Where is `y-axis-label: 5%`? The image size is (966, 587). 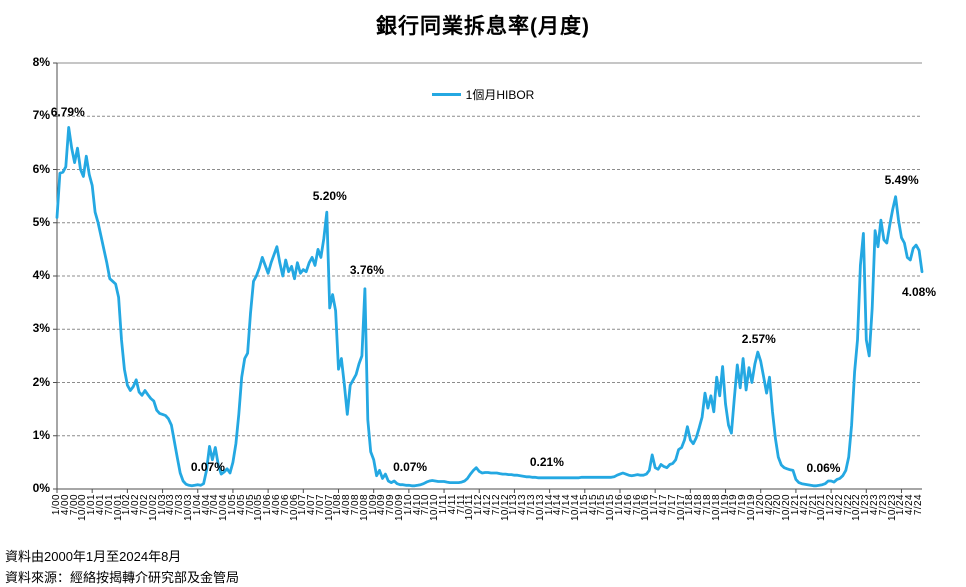 y-axis-label: 5% is located at coordinates (41, 221).